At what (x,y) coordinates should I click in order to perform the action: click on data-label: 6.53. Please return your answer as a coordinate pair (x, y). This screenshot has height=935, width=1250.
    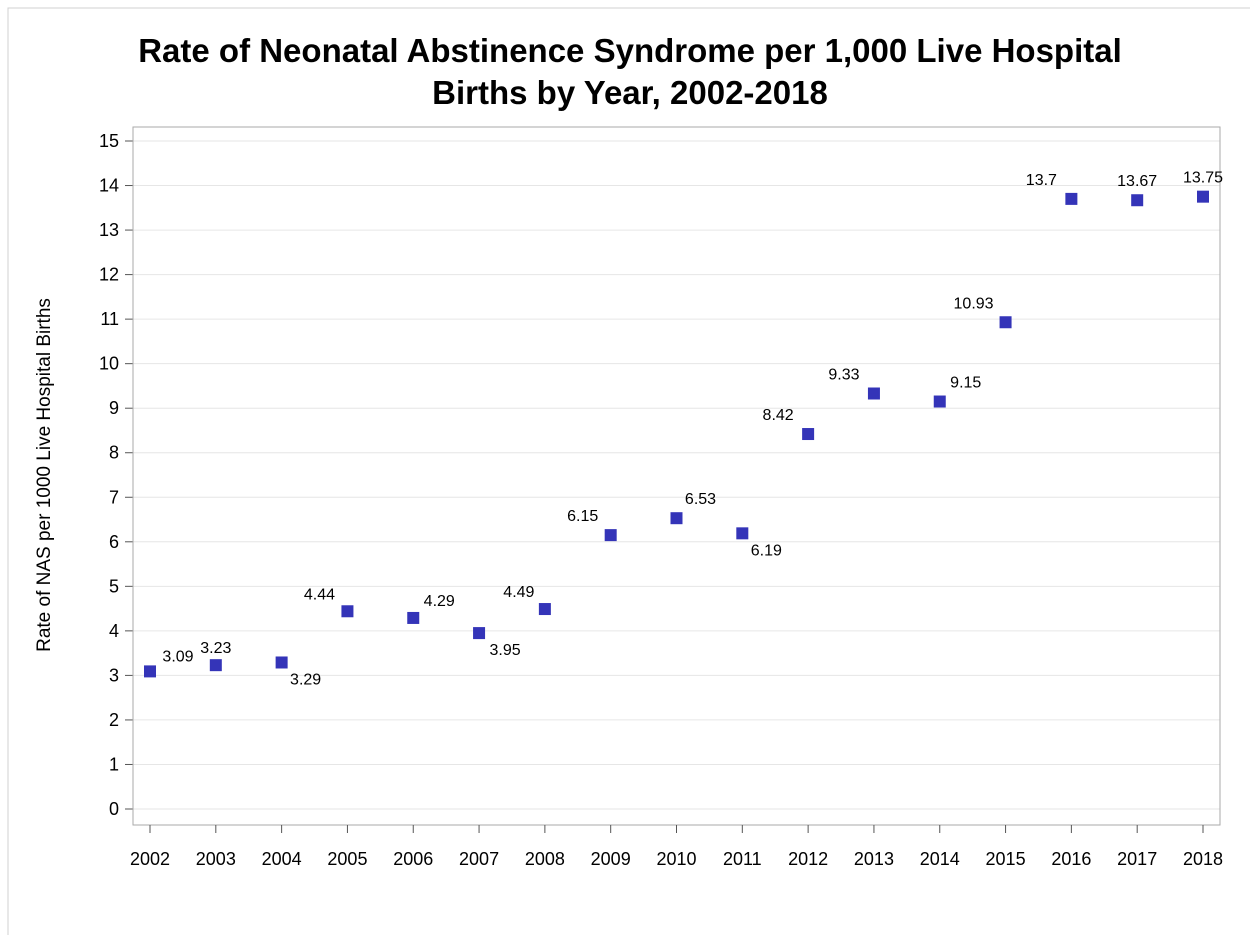
    Looking at the image, I should click on (700, 499).